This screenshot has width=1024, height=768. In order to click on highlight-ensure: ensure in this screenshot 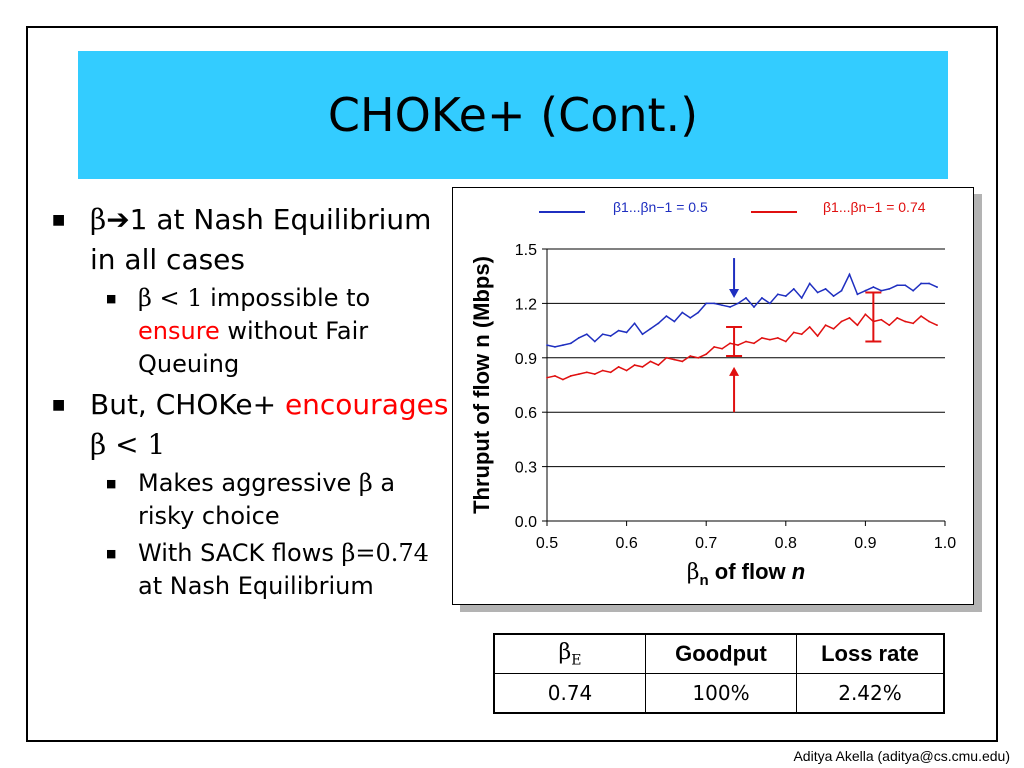, I will do `click(179, 331)`.